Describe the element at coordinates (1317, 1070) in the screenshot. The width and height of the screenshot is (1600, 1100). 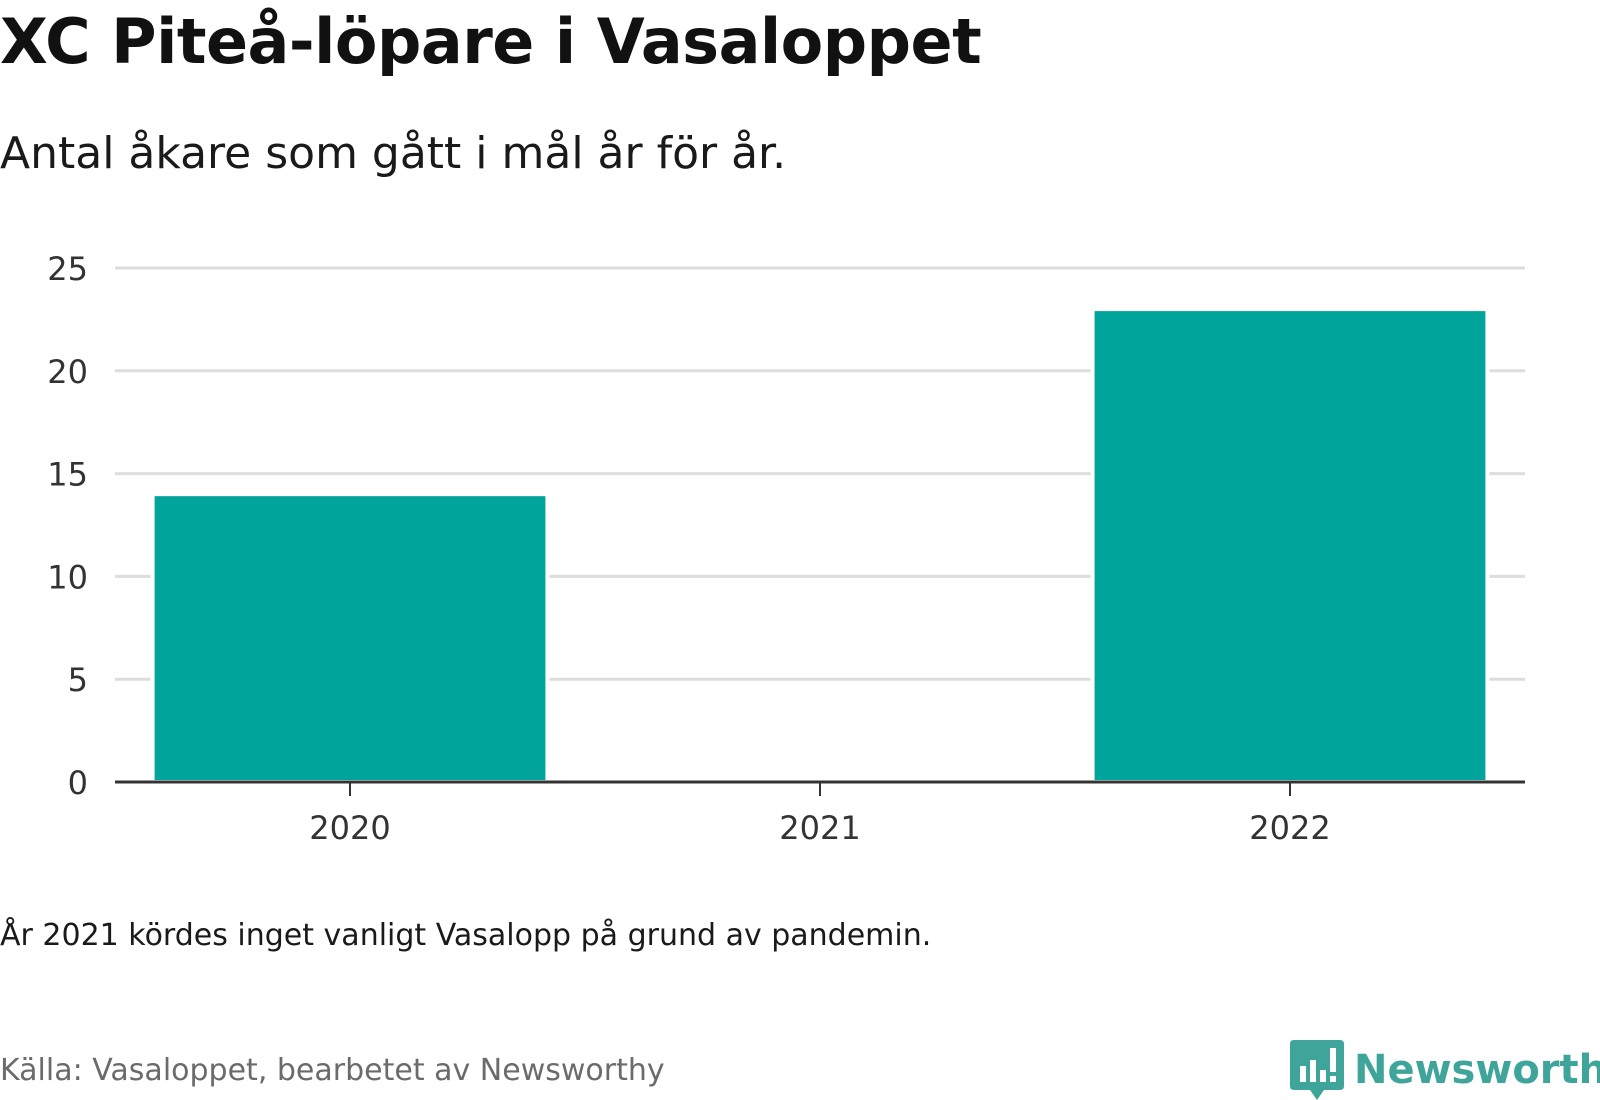
I see `newsworthy-logo-icon` at that location.